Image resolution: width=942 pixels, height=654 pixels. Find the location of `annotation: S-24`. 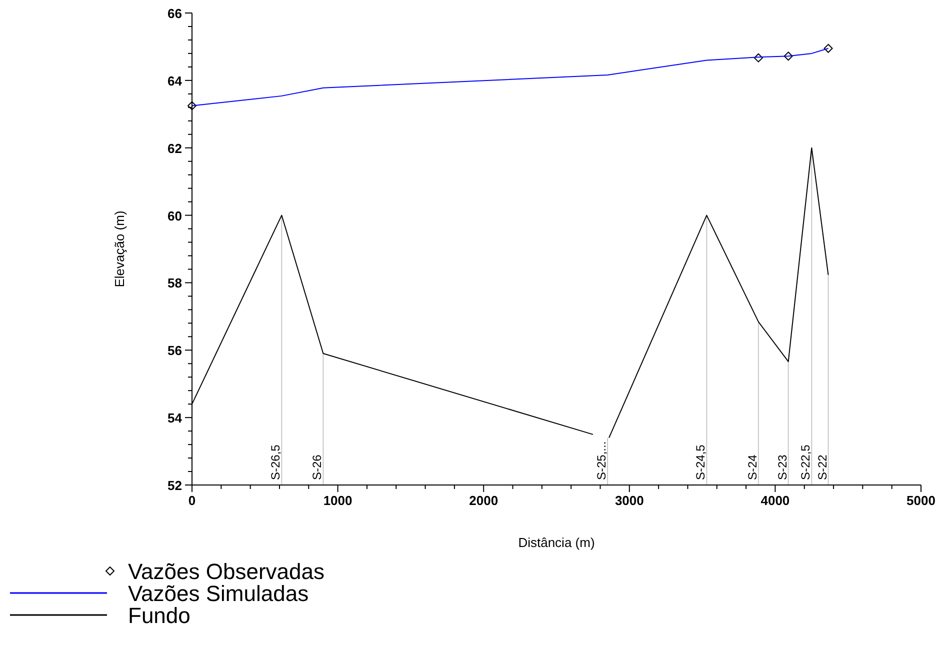

annotation: S-24 is located at coordinates (752, 467).